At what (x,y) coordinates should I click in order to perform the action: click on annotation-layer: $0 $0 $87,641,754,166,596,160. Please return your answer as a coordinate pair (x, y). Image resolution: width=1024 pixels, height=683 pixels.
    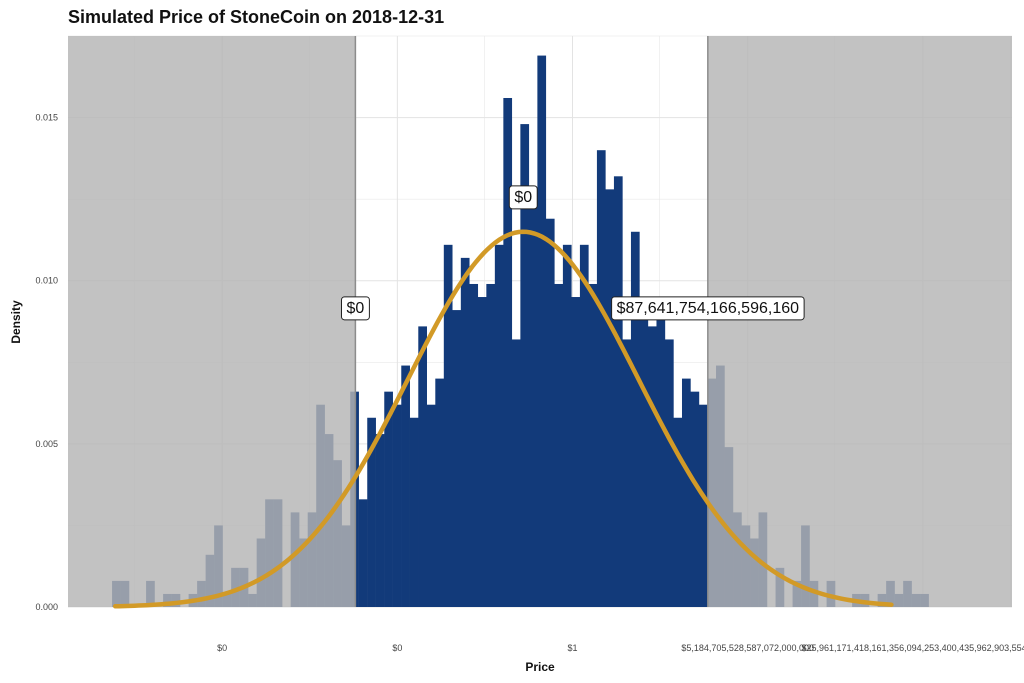
    Looking at the image, I should click on (572, 253).